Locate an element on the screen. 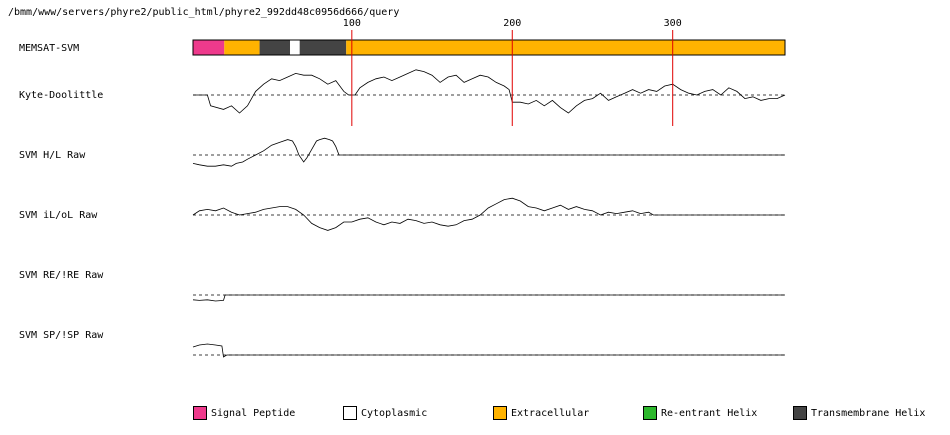 Image resolution: width=950 pixels, height=435 pixels. memsat-bar-outline is located at coordinates (489, 47).